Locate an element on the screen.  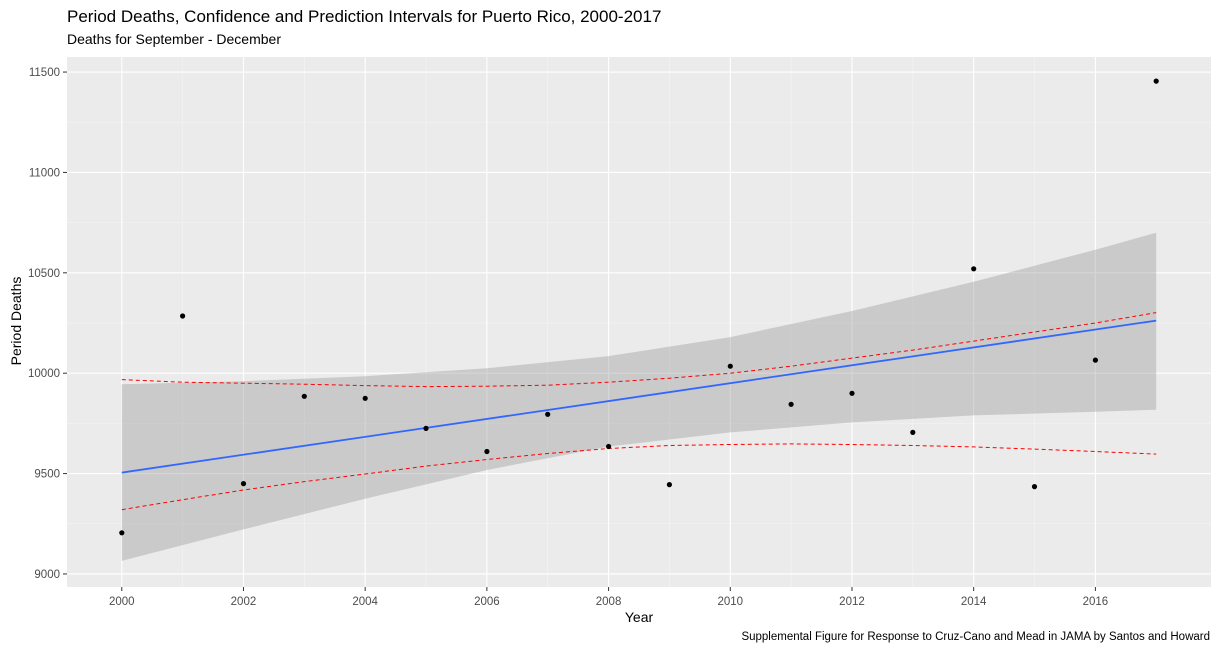
x-tick-label: 2004 is located at coordinates (365, 602).